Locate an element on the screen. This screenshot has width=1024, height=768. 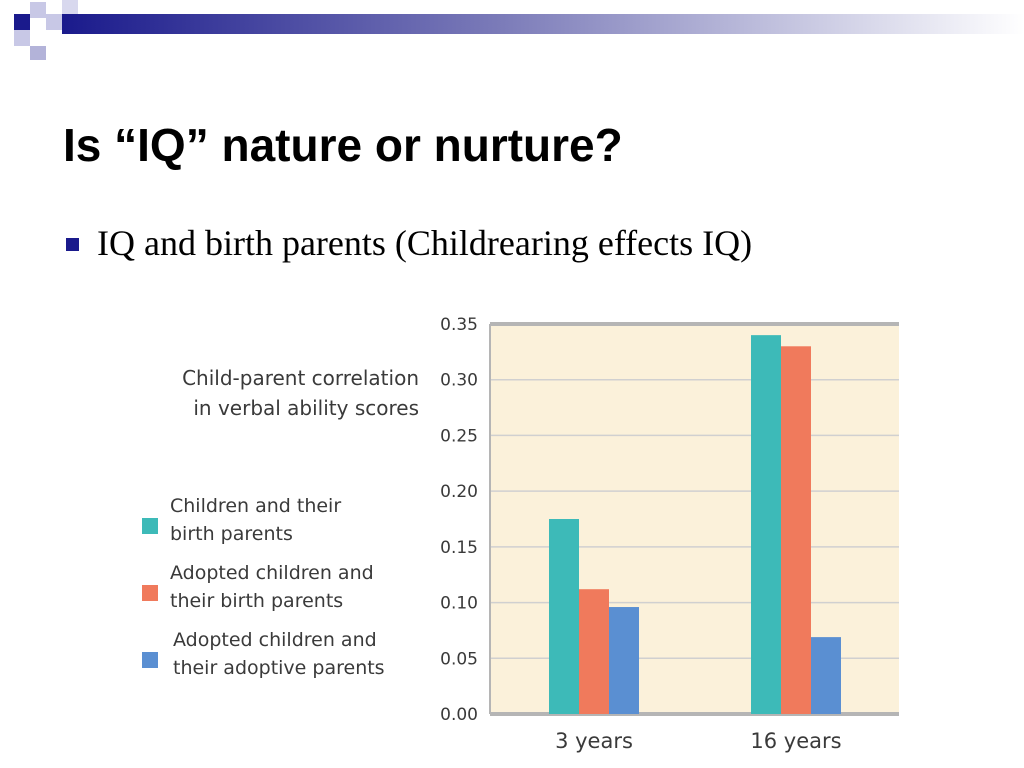
legend-label: birth parents is located at coordinates (231, 534).